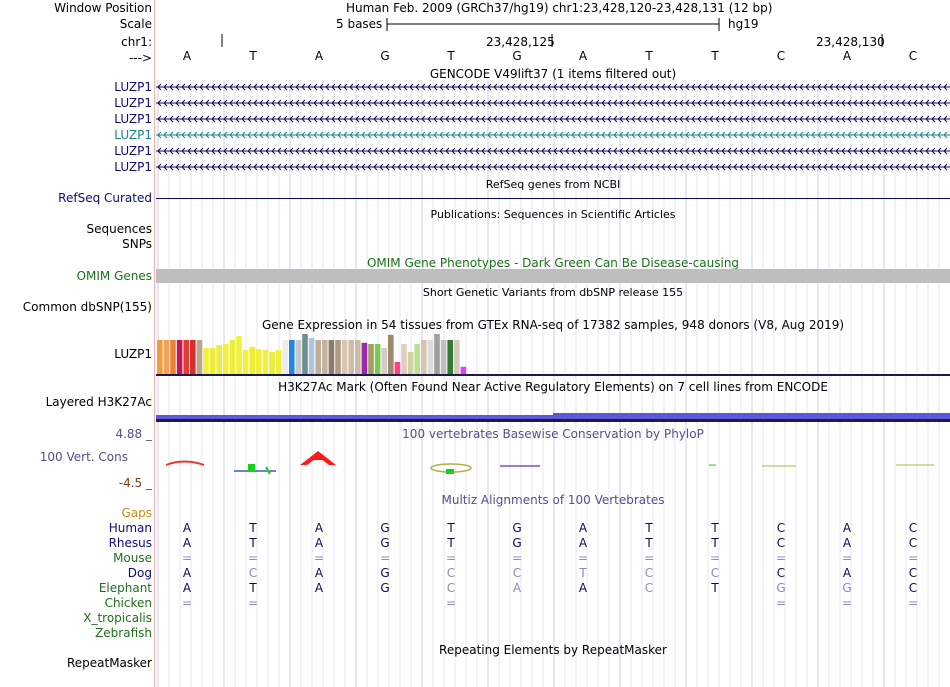 The image size is (950, 687). I want to click on multiz-title: Multiz Alignments of 100 Vertebrates, so click(553, 500).